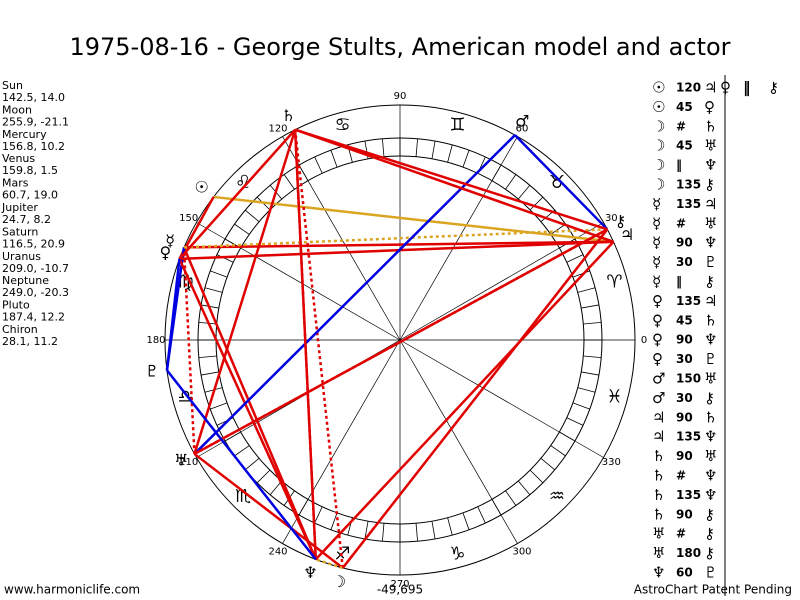 The image size is (800, 600). Describe the element at coordinates (658, 165) in the screenshot. I see `aspect-p1: ☽` at that location.